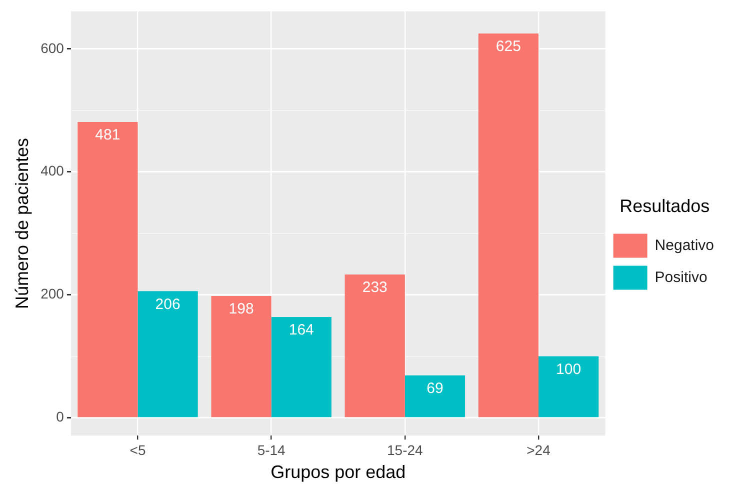 This screenshot has height=492, width=730. What do you see at coordinates (167, 304) in the screenshot?
I see `data-label: 206` at bounding box center [167, 304].